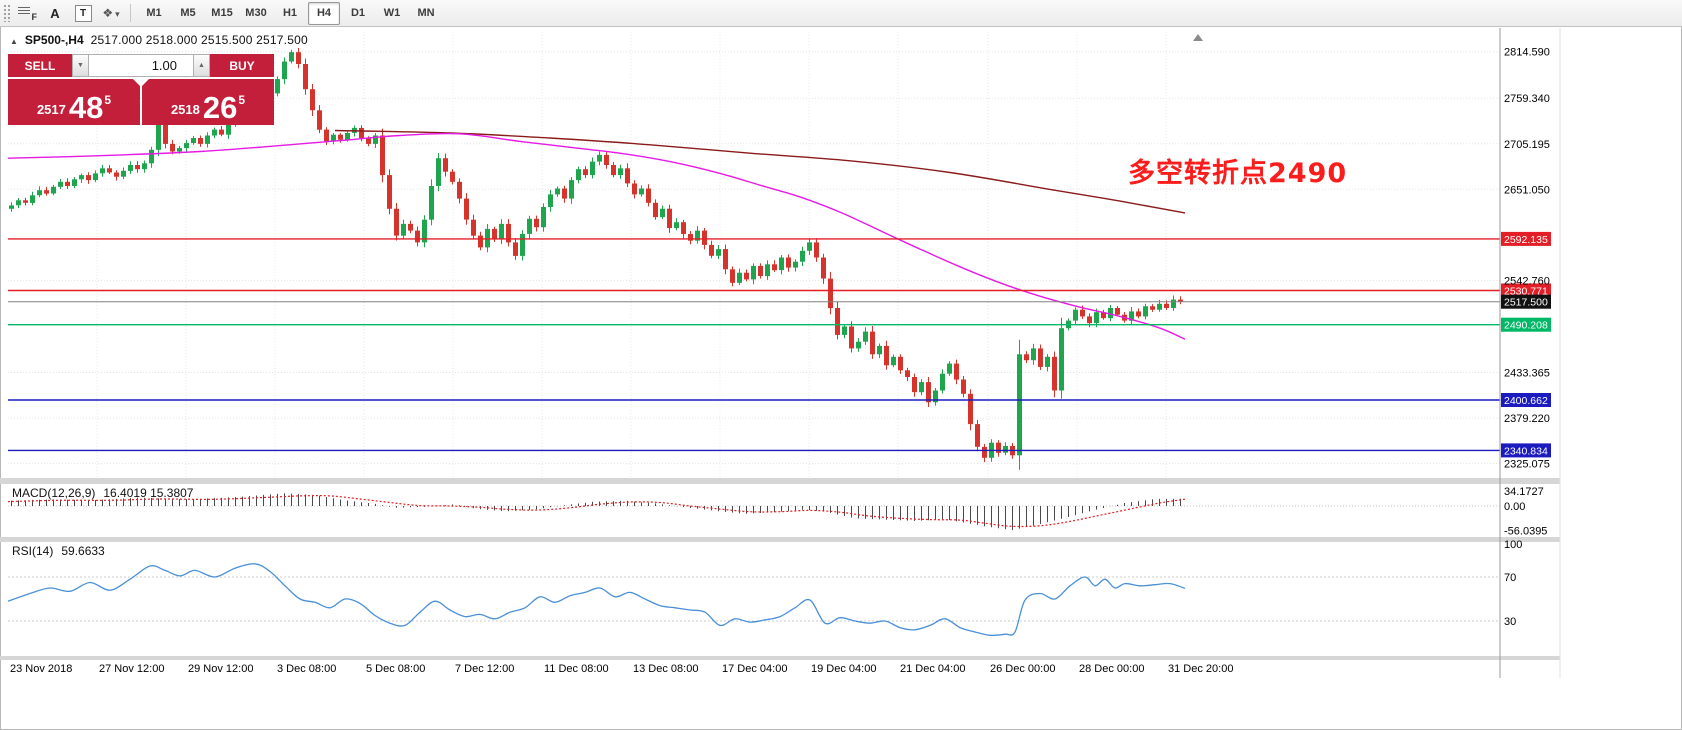 This screenshot has width=1682, height=730. I want to click on text-label-icon: T, so click(83, 13).